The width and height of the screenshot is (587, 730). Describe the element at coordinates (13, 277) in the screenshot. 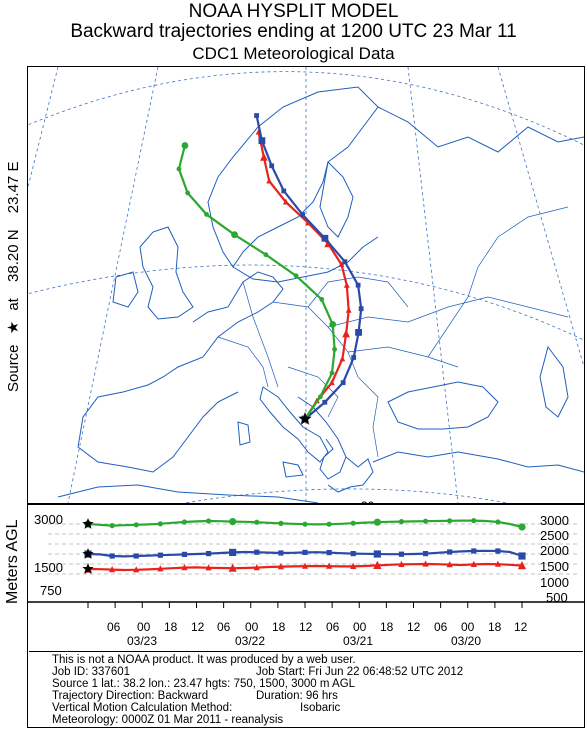

I see `source-label: Source ★ at 38.20 N 23.47 E` at that location.